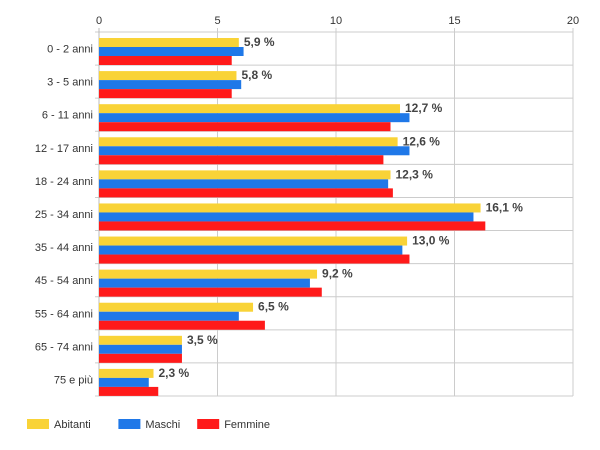 The image size is (600, 450). I want to click on category-label: 65 - 74 anni, so click(64, 347).